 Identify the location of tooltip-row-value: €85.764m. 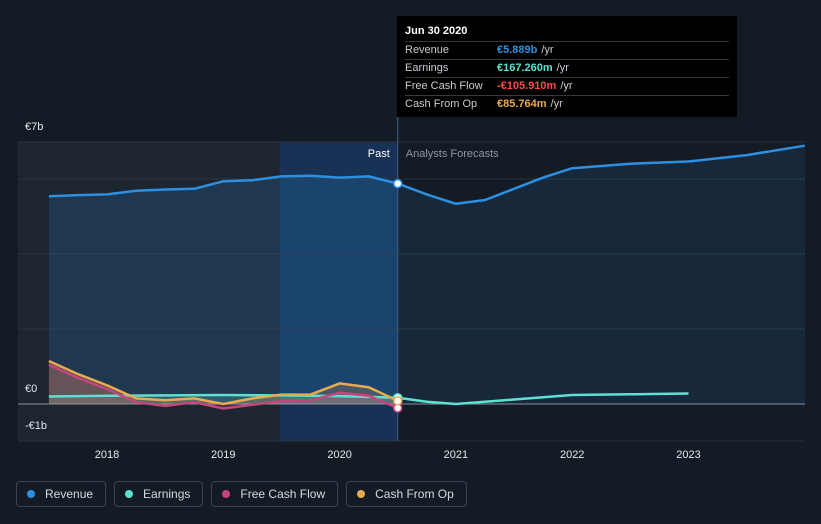
(522, 104).